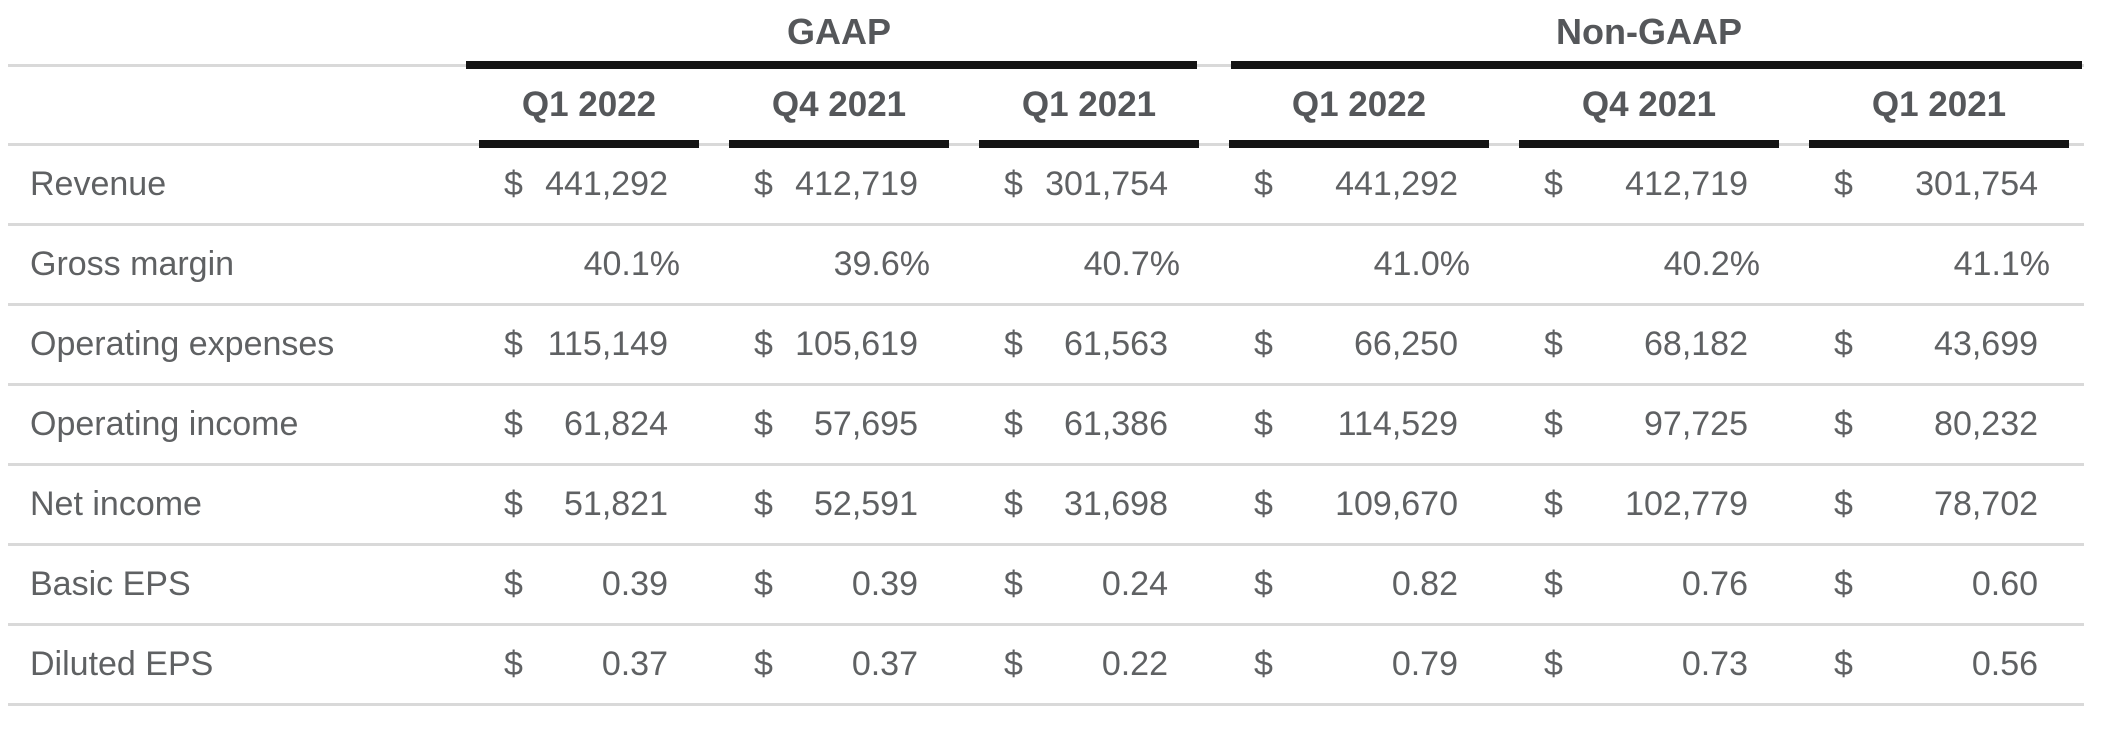 This screenshot has height=754, width=2120. I want to click on cell-number: 441,292, so click(606, 184).